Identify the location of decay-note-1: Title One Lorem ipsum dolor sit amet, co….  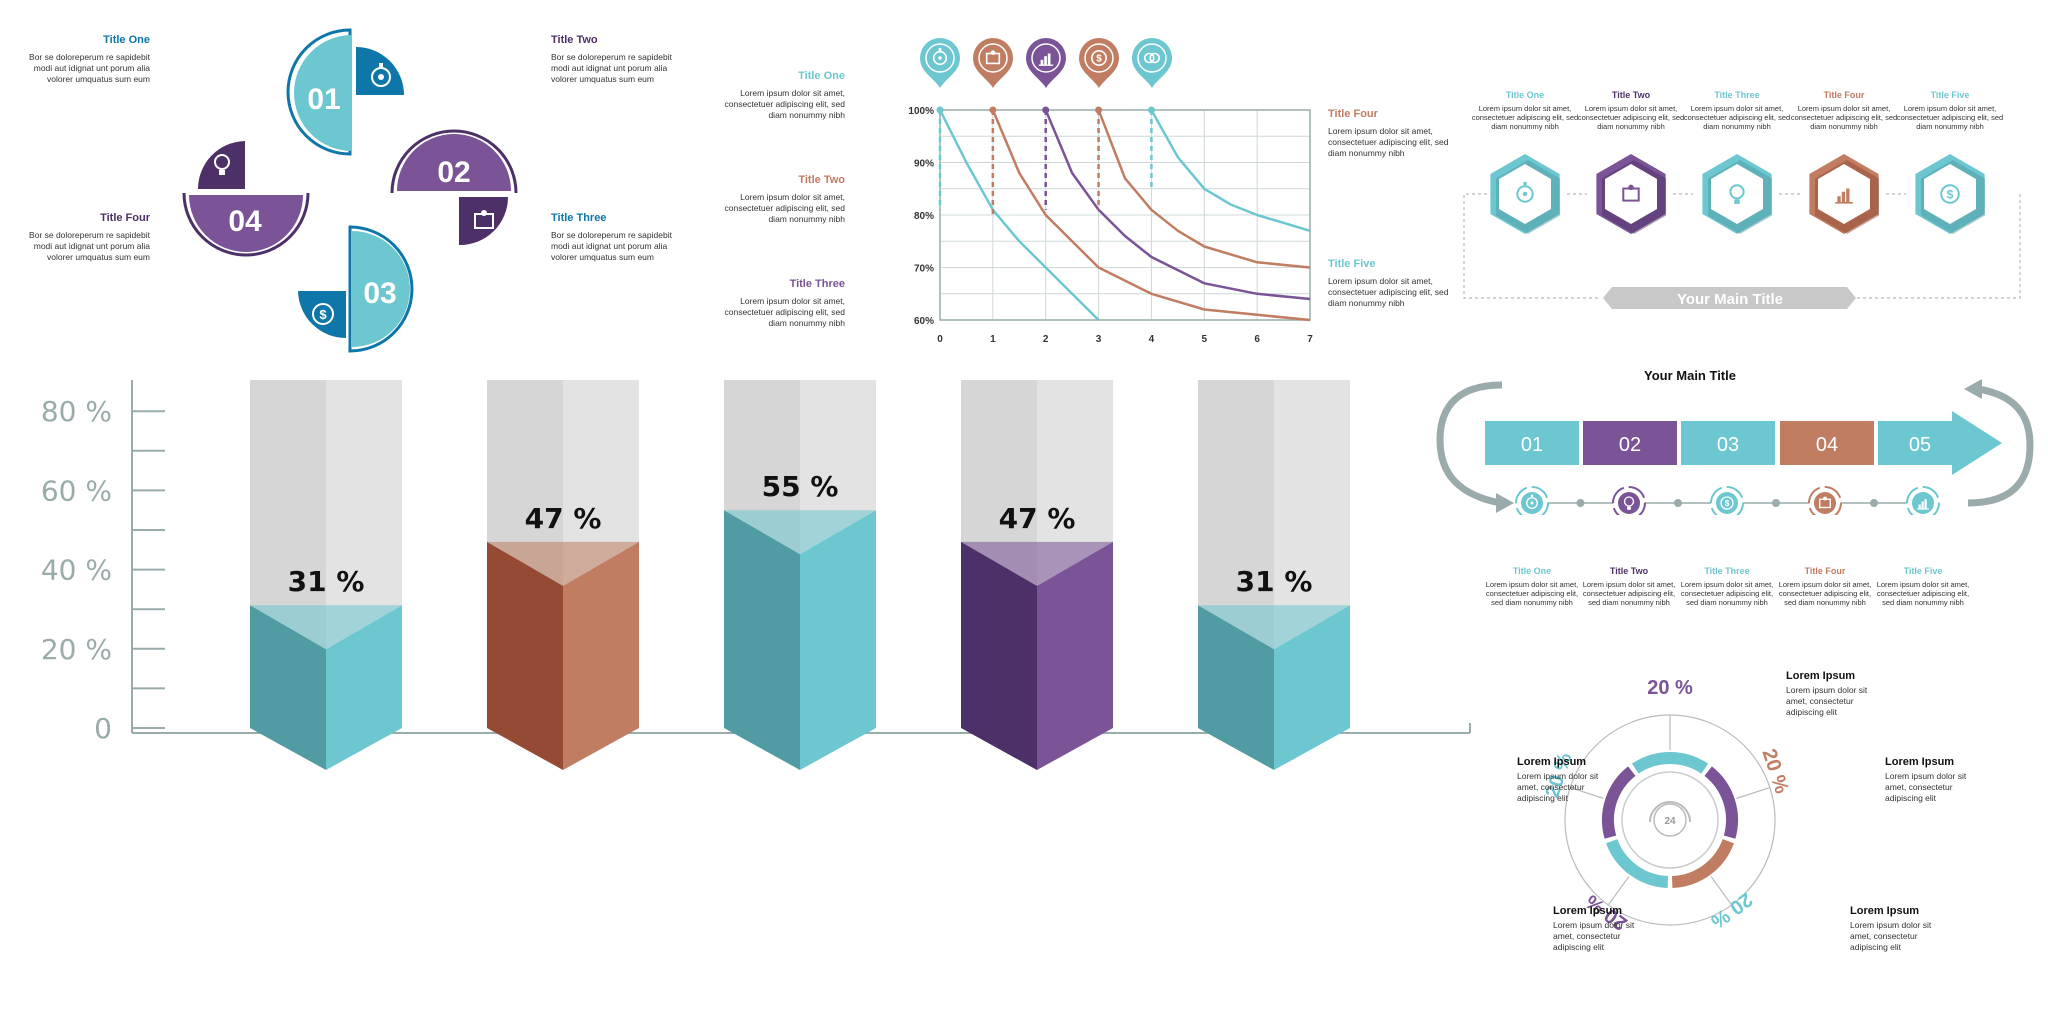
(783, 95).